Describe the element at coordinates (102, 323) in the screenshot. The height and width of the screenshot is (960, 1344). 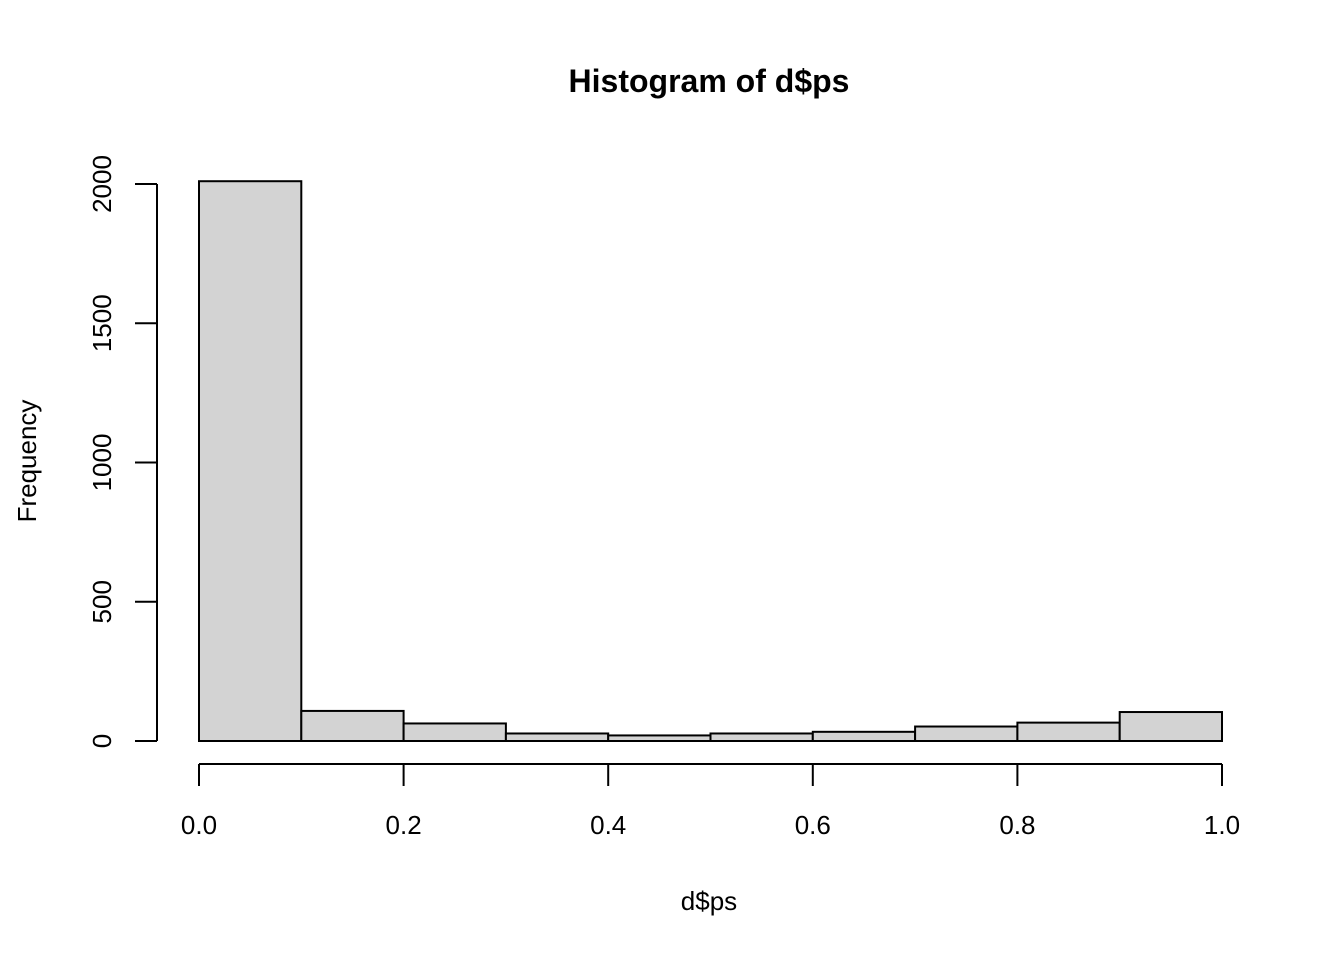
I see `y-tick-label: 1500` at that location.